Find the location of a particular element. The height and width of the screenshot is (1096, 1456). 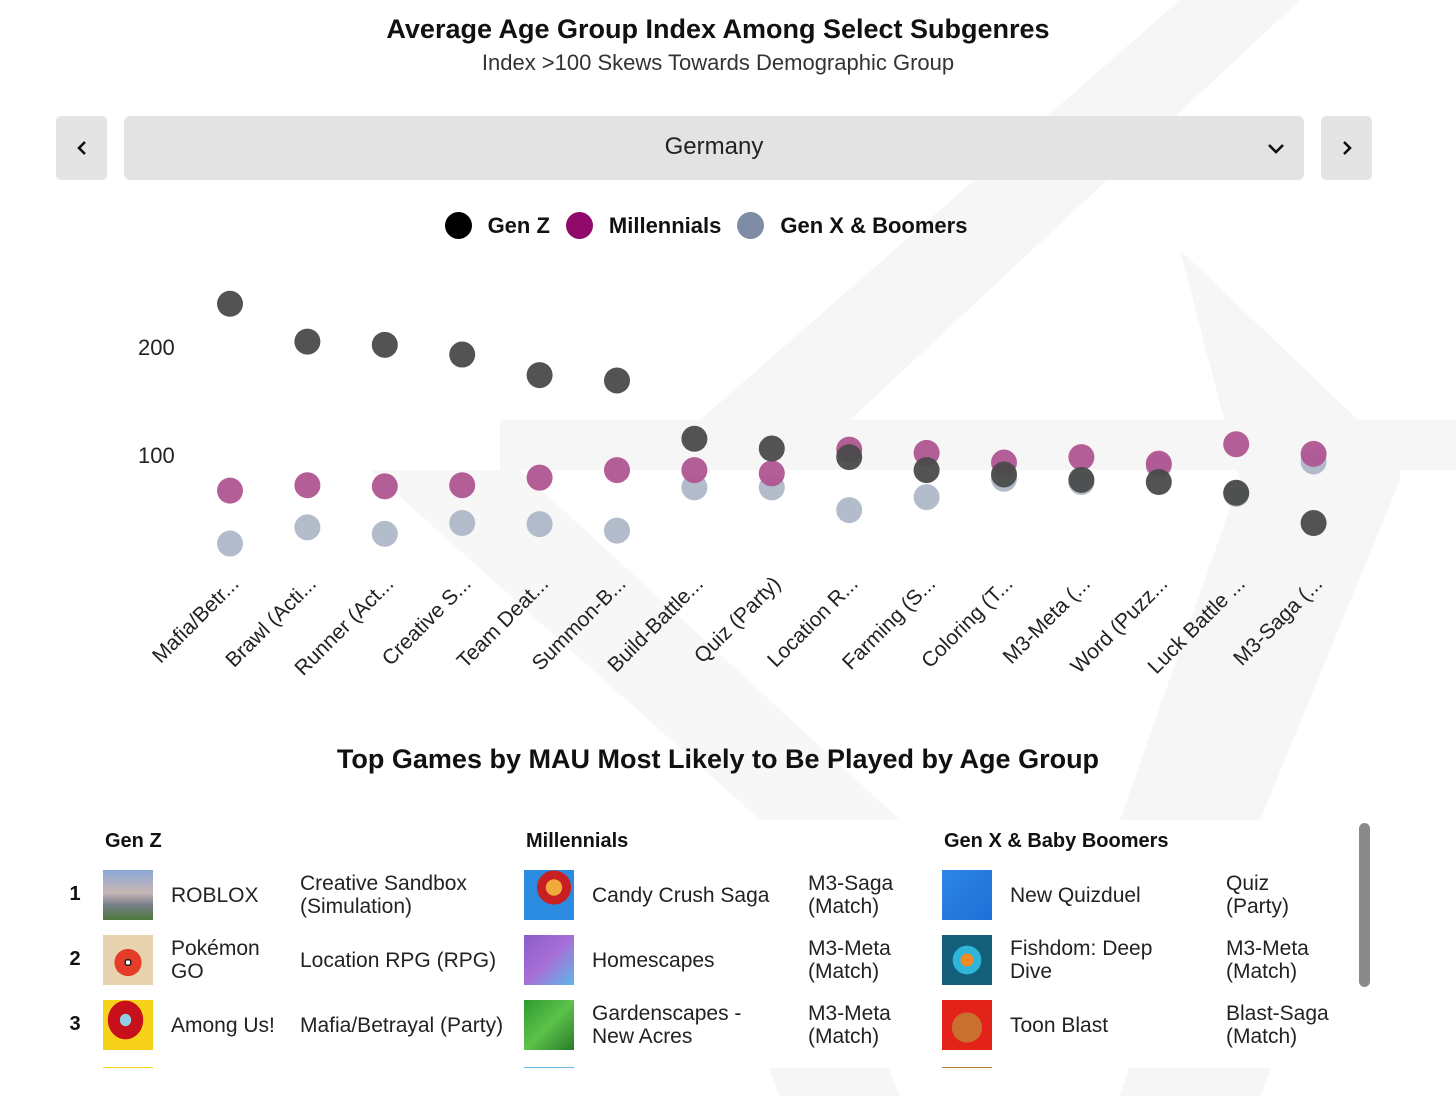

game-name: Among Us! is located at coordinates (223, 1025).